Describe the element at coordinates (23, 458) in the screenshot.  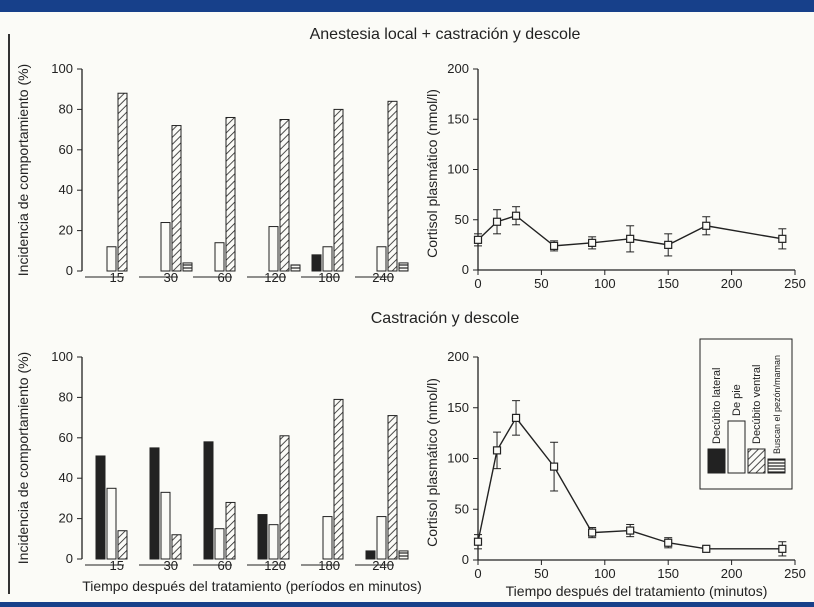
I see `bottom-behavior-y-axis-label: Incidencia de comportamiento (%)` at that location.